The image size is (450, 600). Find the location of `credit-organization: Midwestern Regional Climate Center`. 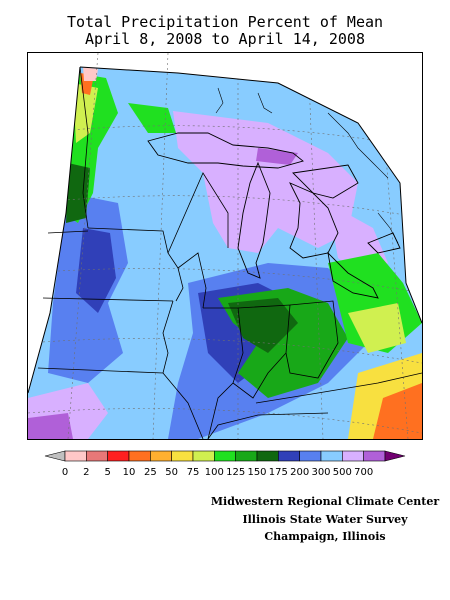

credit-organization: Midwestern Regional Climate Center is located at coordinates (325, 501).